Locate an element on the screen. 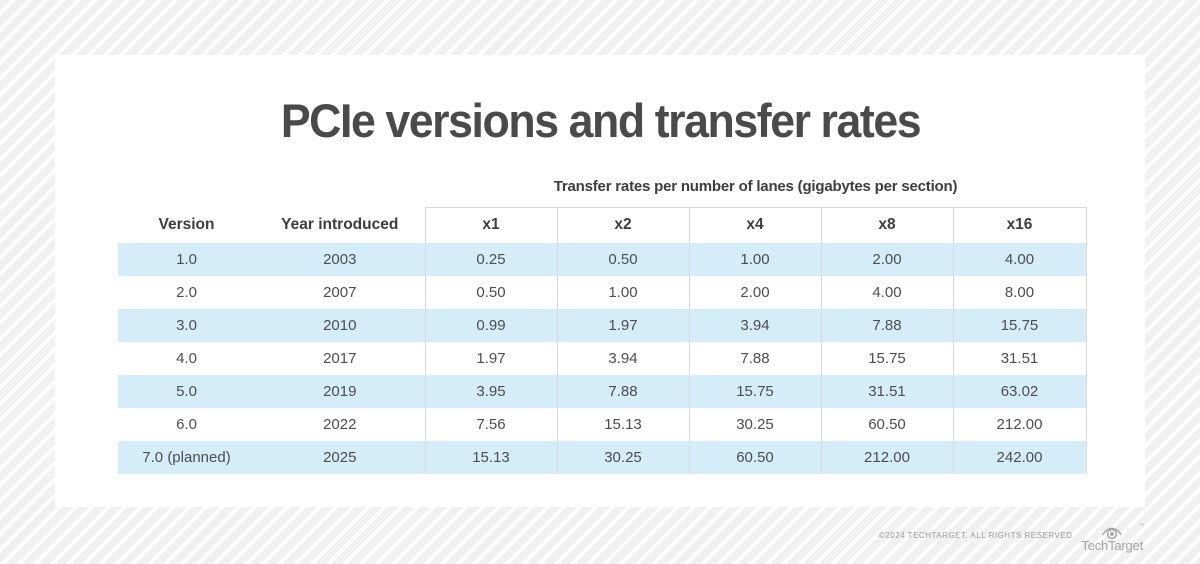 The image size is (1200, 564). copyright-text: ©2024 TECHTARGET. ALL RIGHTS RESERVED is located at coordinates (975, 535).